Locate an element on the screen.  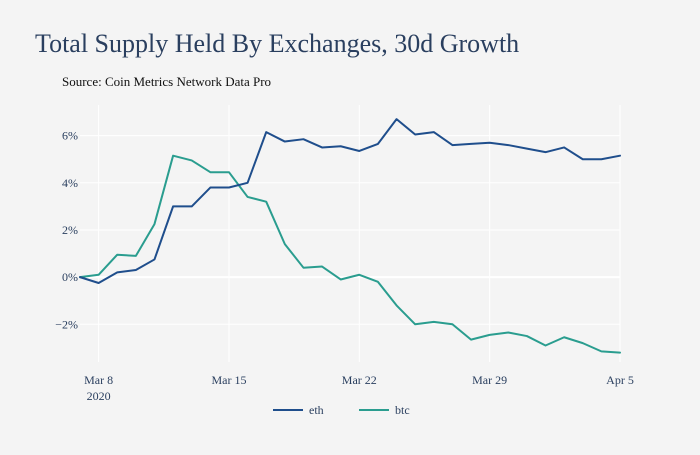
x-tick-label: Mar 15 is located at coordinates (228, 380).